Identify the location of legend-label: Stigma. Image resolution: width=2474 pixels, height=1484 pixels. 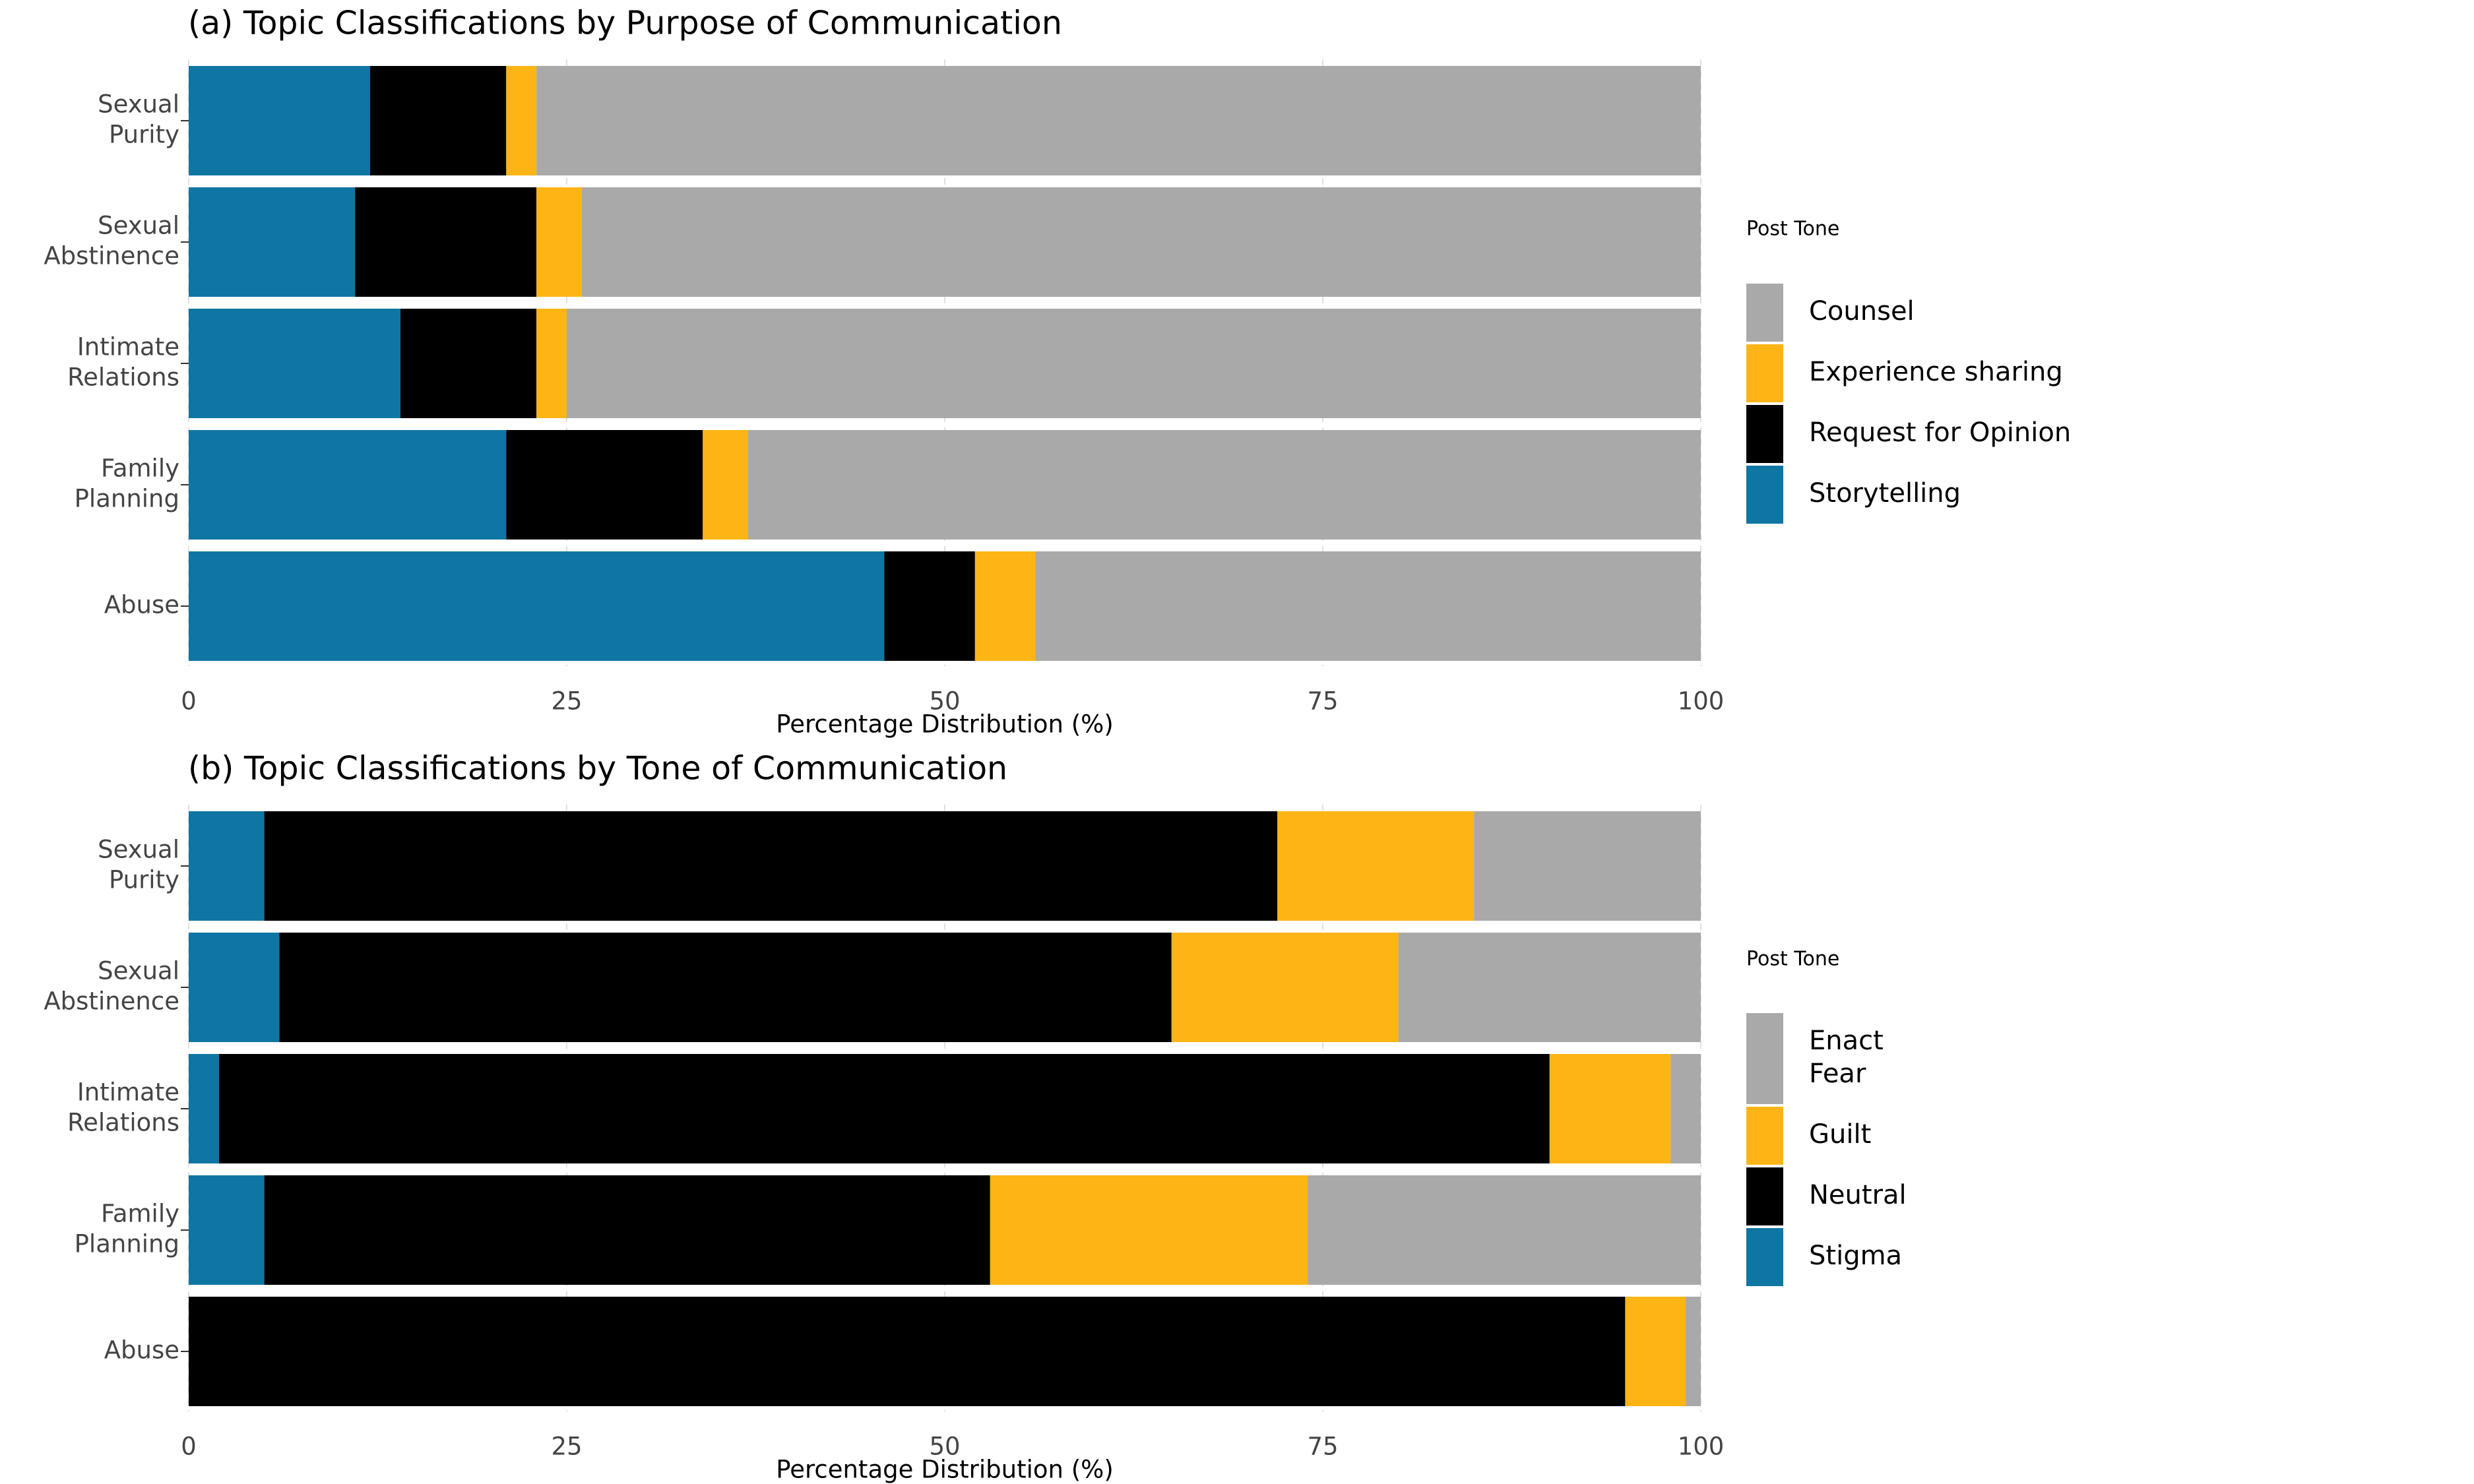
(1855, 1256).